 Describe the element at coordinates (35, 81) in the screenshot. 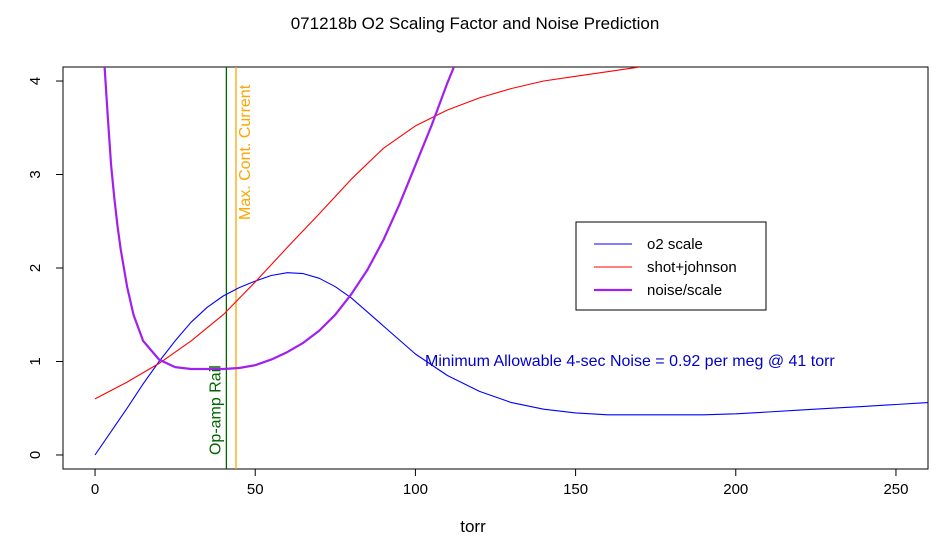

I see `y-tick-label: 4` at that location.